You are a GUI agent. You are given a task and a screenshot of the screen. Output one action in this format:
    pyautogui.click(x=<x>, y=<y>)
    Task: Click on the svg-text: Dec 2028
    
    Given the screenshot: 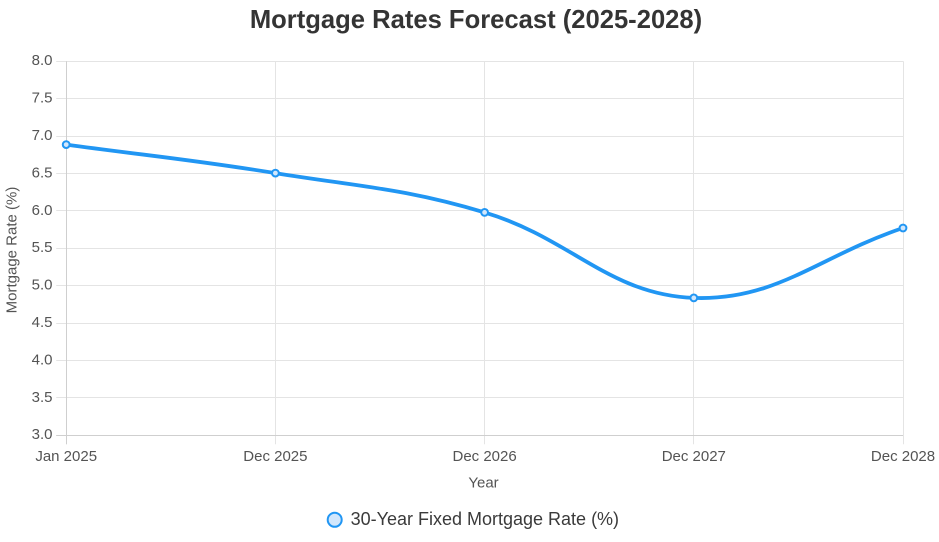 What is the action you would take?
    pyautogui.click(x=903, y=456)
    